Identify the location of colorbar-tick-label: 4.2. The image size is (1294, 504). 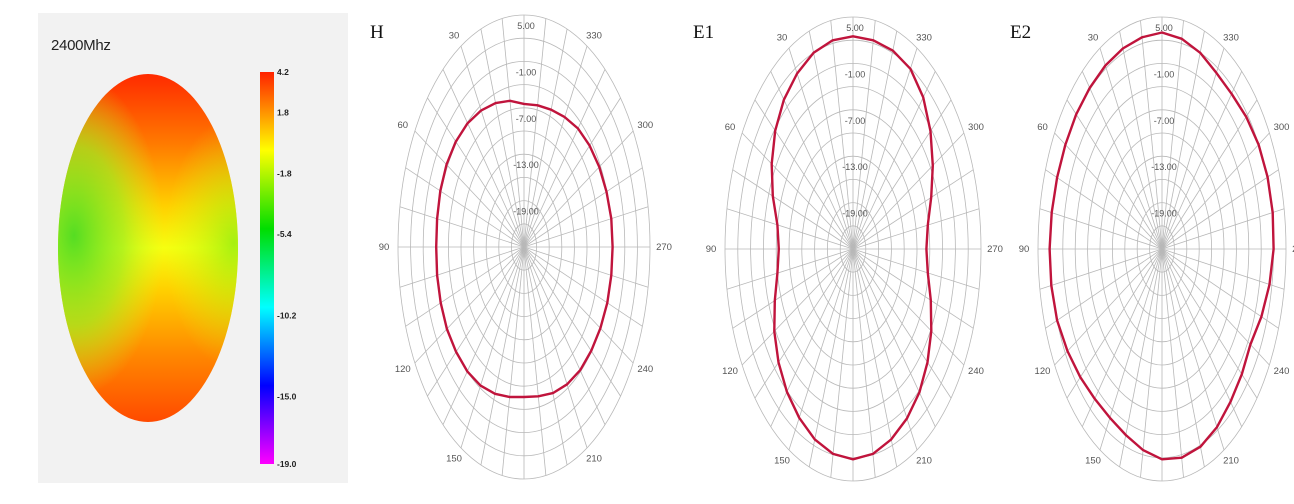
(283, 72).